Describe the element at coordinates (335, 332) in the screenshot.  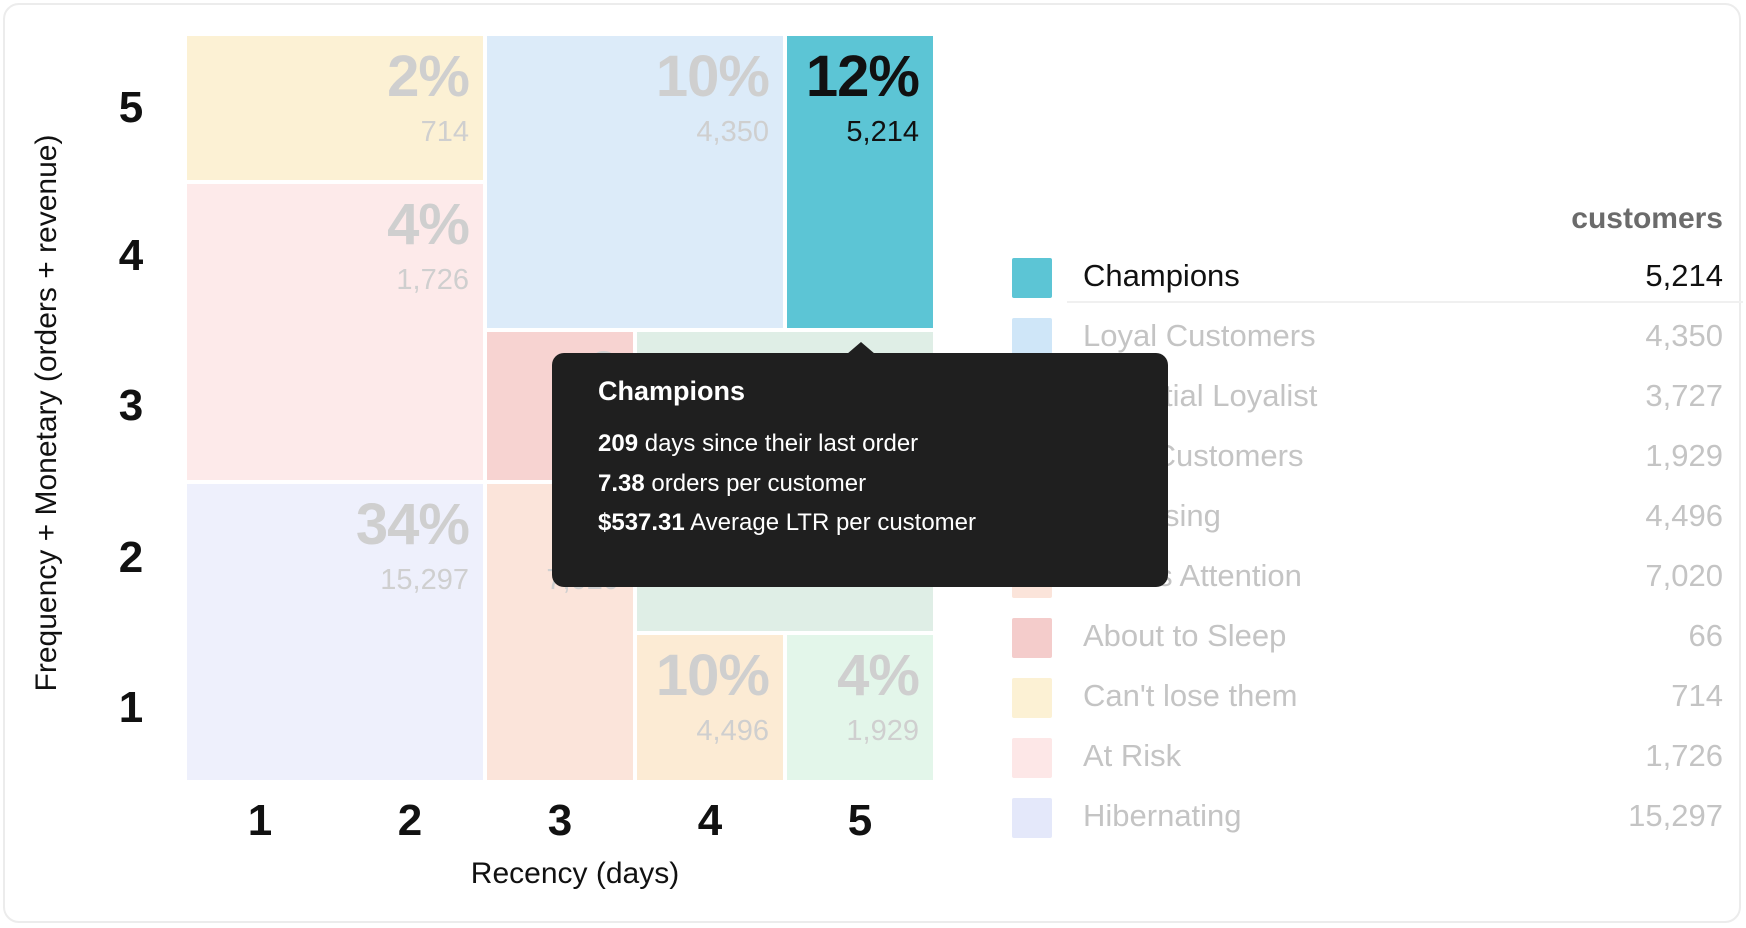
I see `segment-at-risk: 4% 1,726` at that location.